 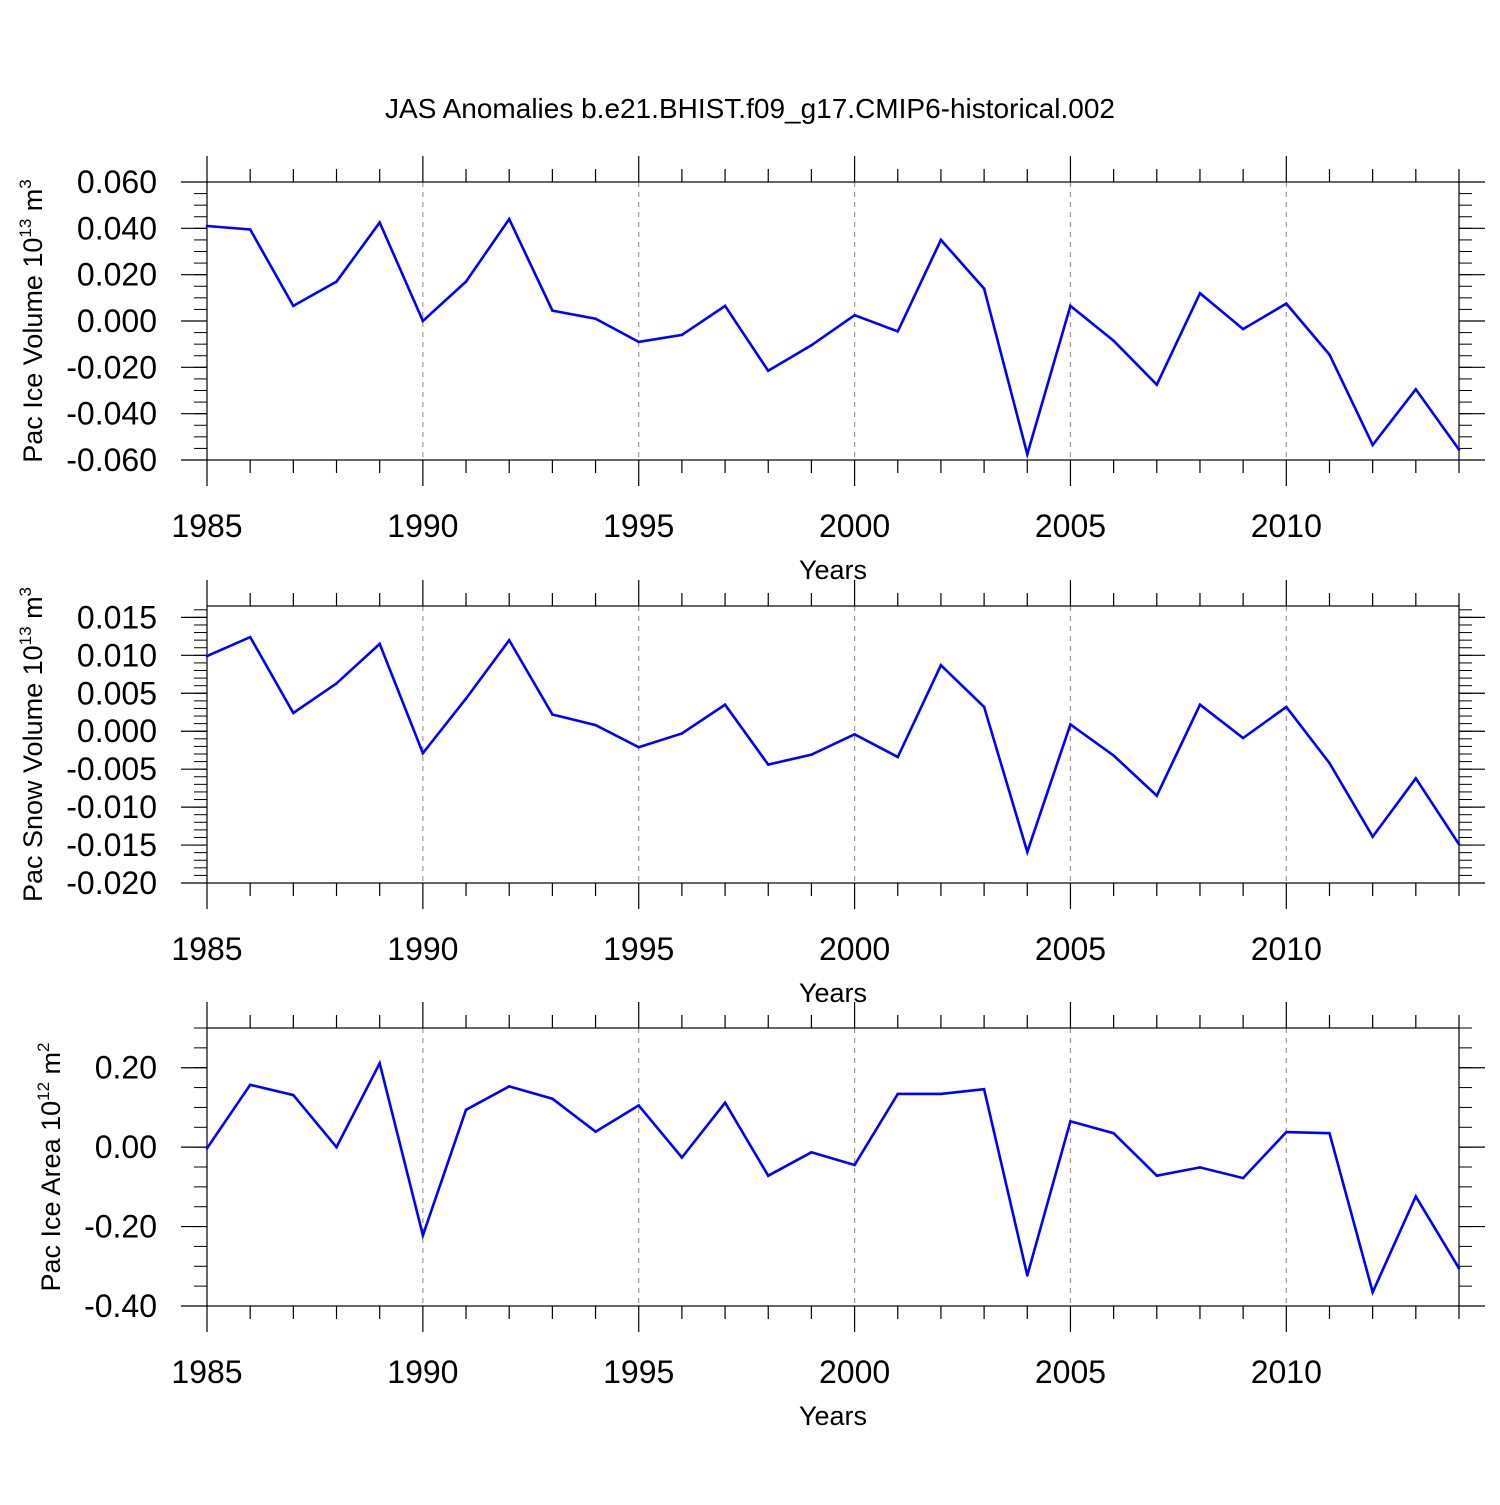 I want to click on y-tick-label: -0.40, so click(x=120, y=1306).